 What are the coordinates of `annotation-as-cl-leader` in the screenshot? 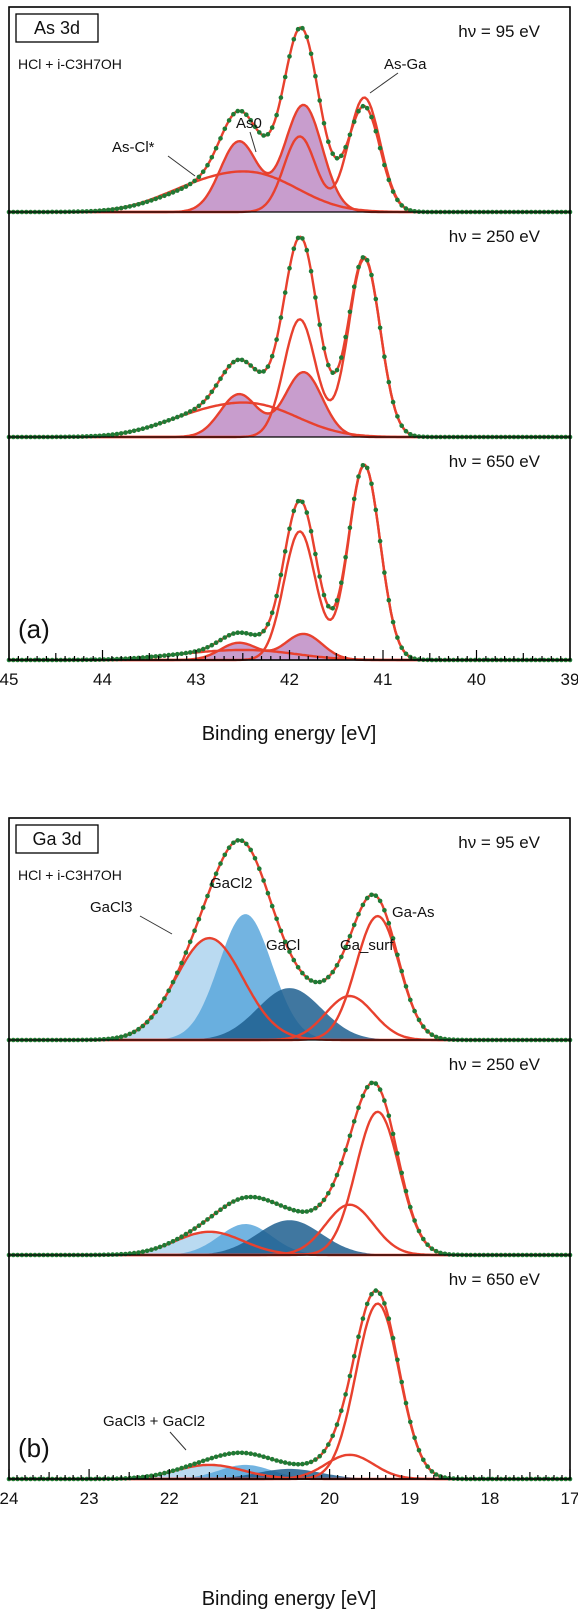 It's located at (181, 166).